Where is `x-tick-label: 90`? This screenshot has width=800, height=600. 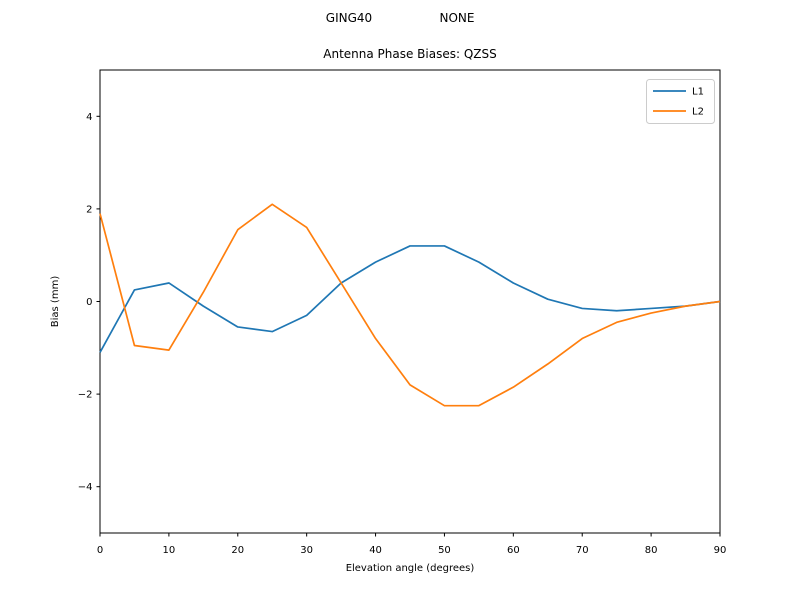 x-tick-label: 90 is located at coordinates (720, 550).